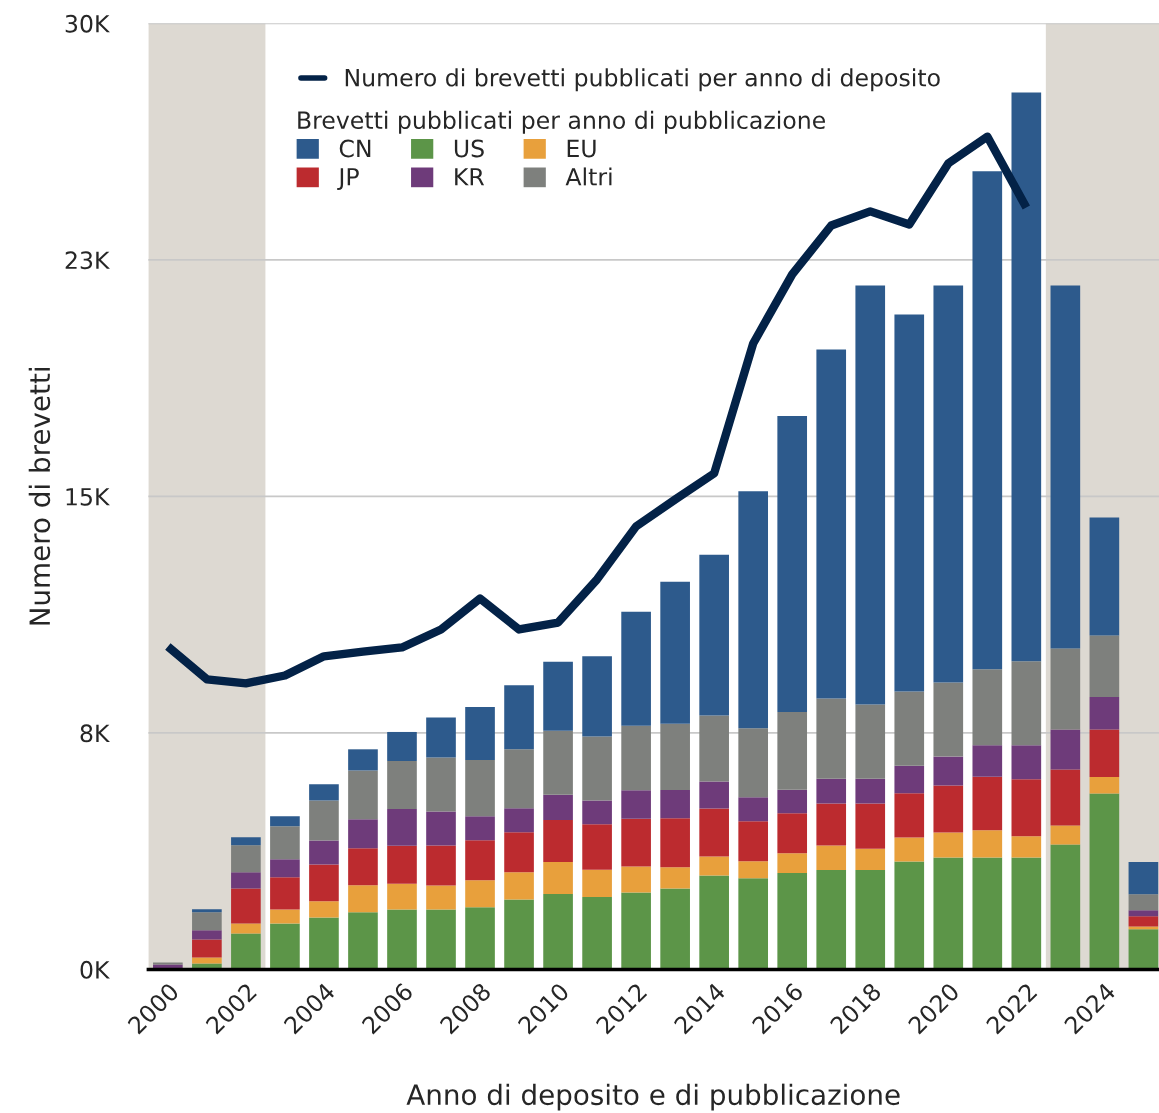 This screenshot has height=1113, width=1159. Describe the element at coordinates (39, 496) in the screenshot. I see `y-axis-title: Numero di brevetti` at that location.